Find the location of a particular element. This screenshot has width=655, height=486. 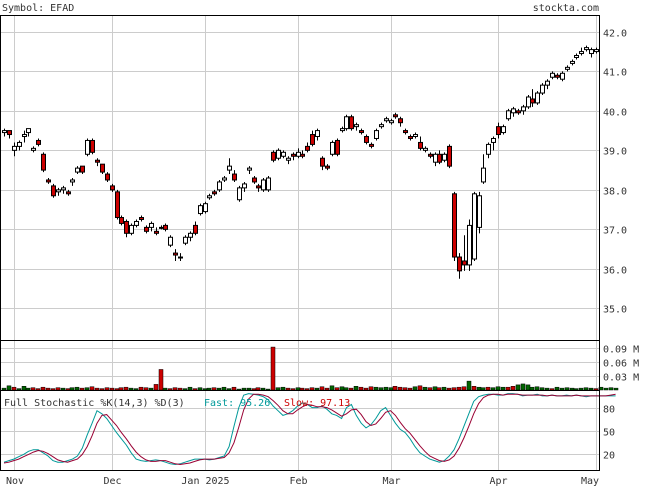

stochastic-axis: 80 50 20 is located at coordinates (609, 433).